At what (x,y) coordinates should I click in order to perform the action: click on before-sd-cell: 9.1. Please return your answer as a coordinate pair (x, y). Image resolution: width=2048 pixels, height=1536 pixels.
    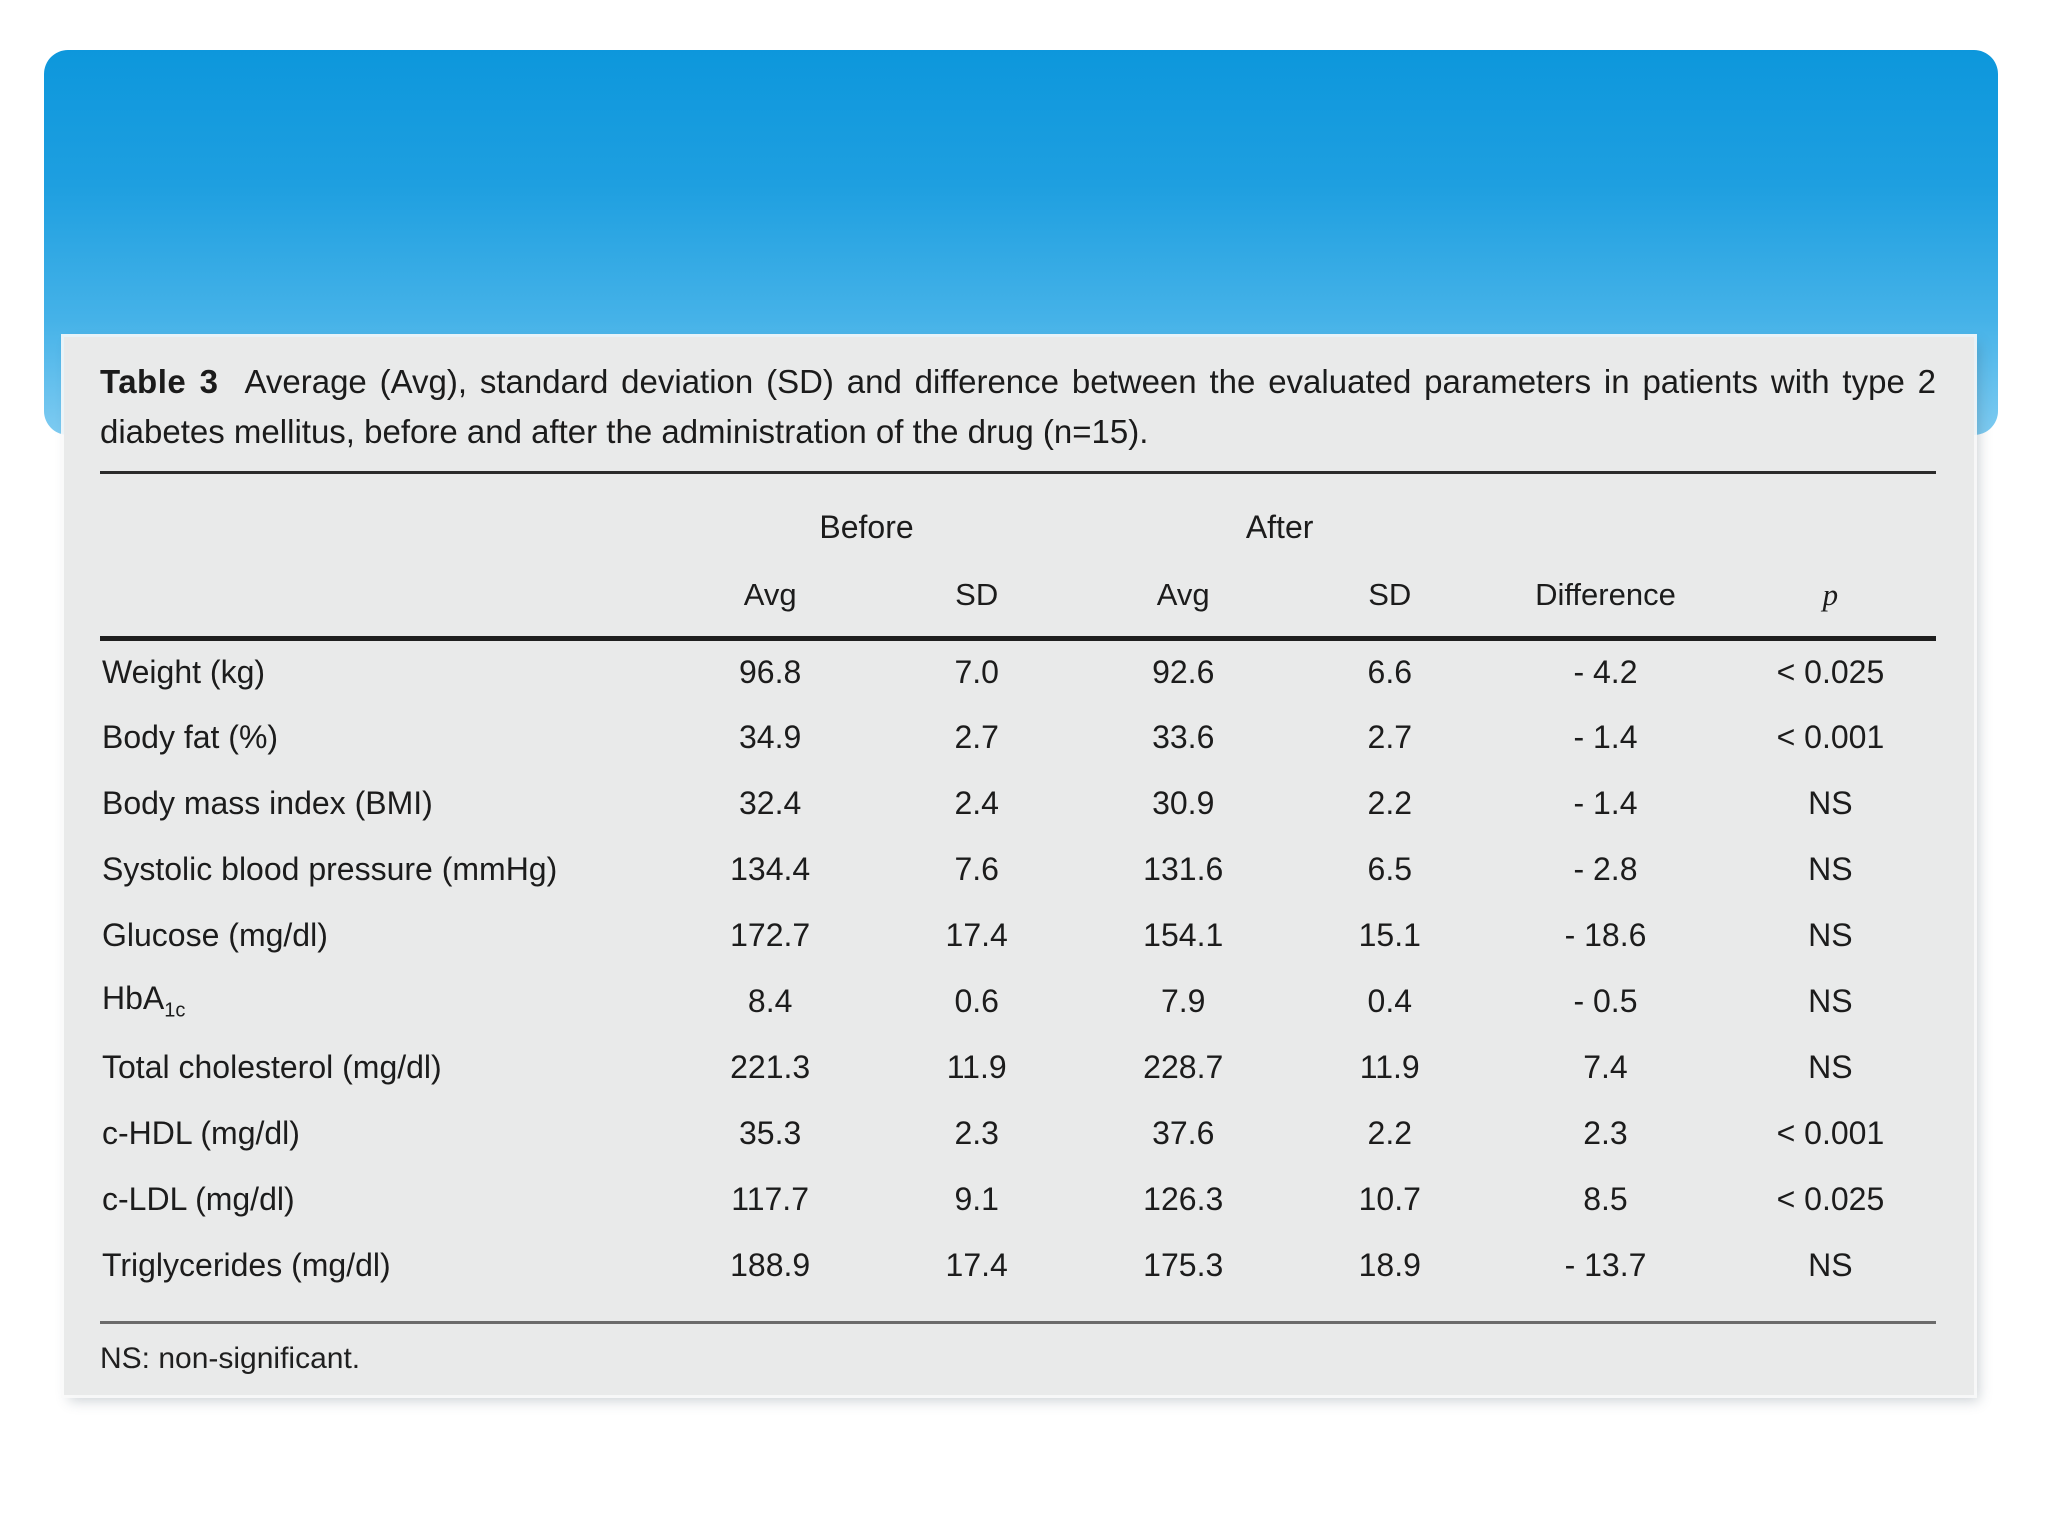
    Looking at the image, I should click on (976, 1199).